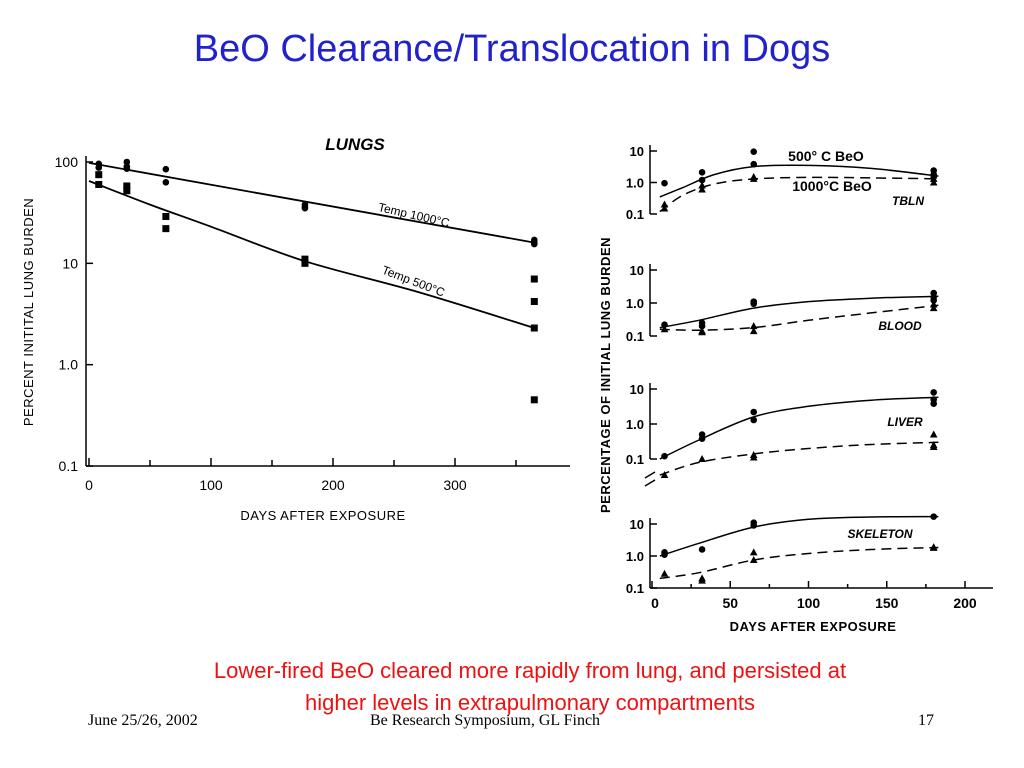 The height and width of the screenshot is (768, 1024). I want to click on footer-center: Be Research Symposium, GL Finch, so click(485, 720).